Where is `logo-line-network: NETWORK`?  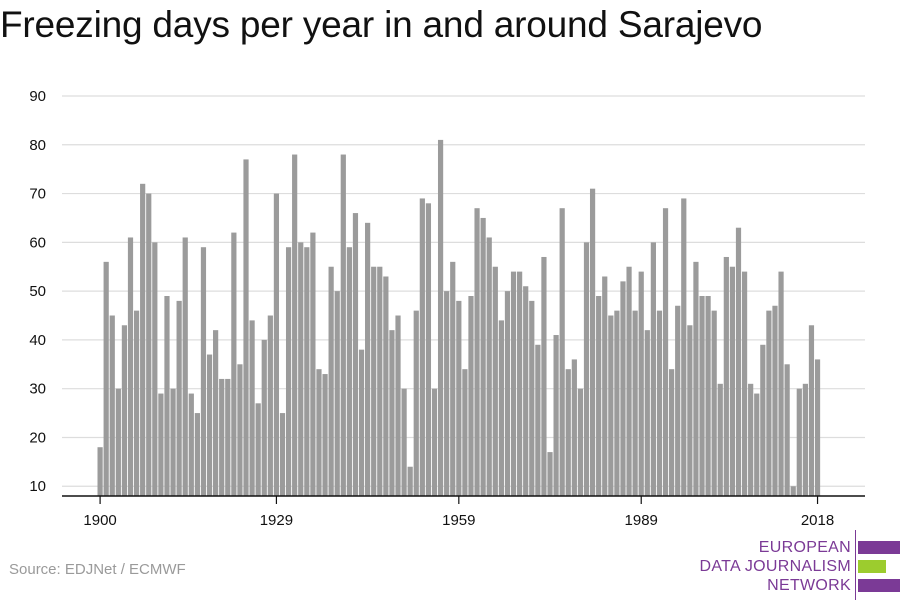
logo-line-network: NETWORK is located at coordinates (809, 585).